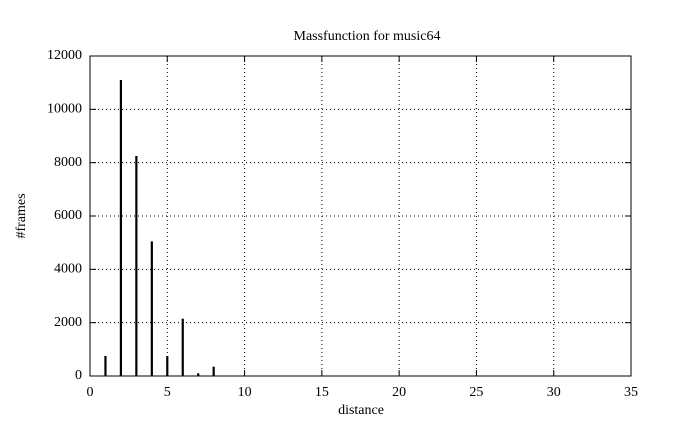 The image size is (685, 429). Describe the element at coordinates (554, 392) in the screenshot. I see `x-tick-label: 30` at that location.